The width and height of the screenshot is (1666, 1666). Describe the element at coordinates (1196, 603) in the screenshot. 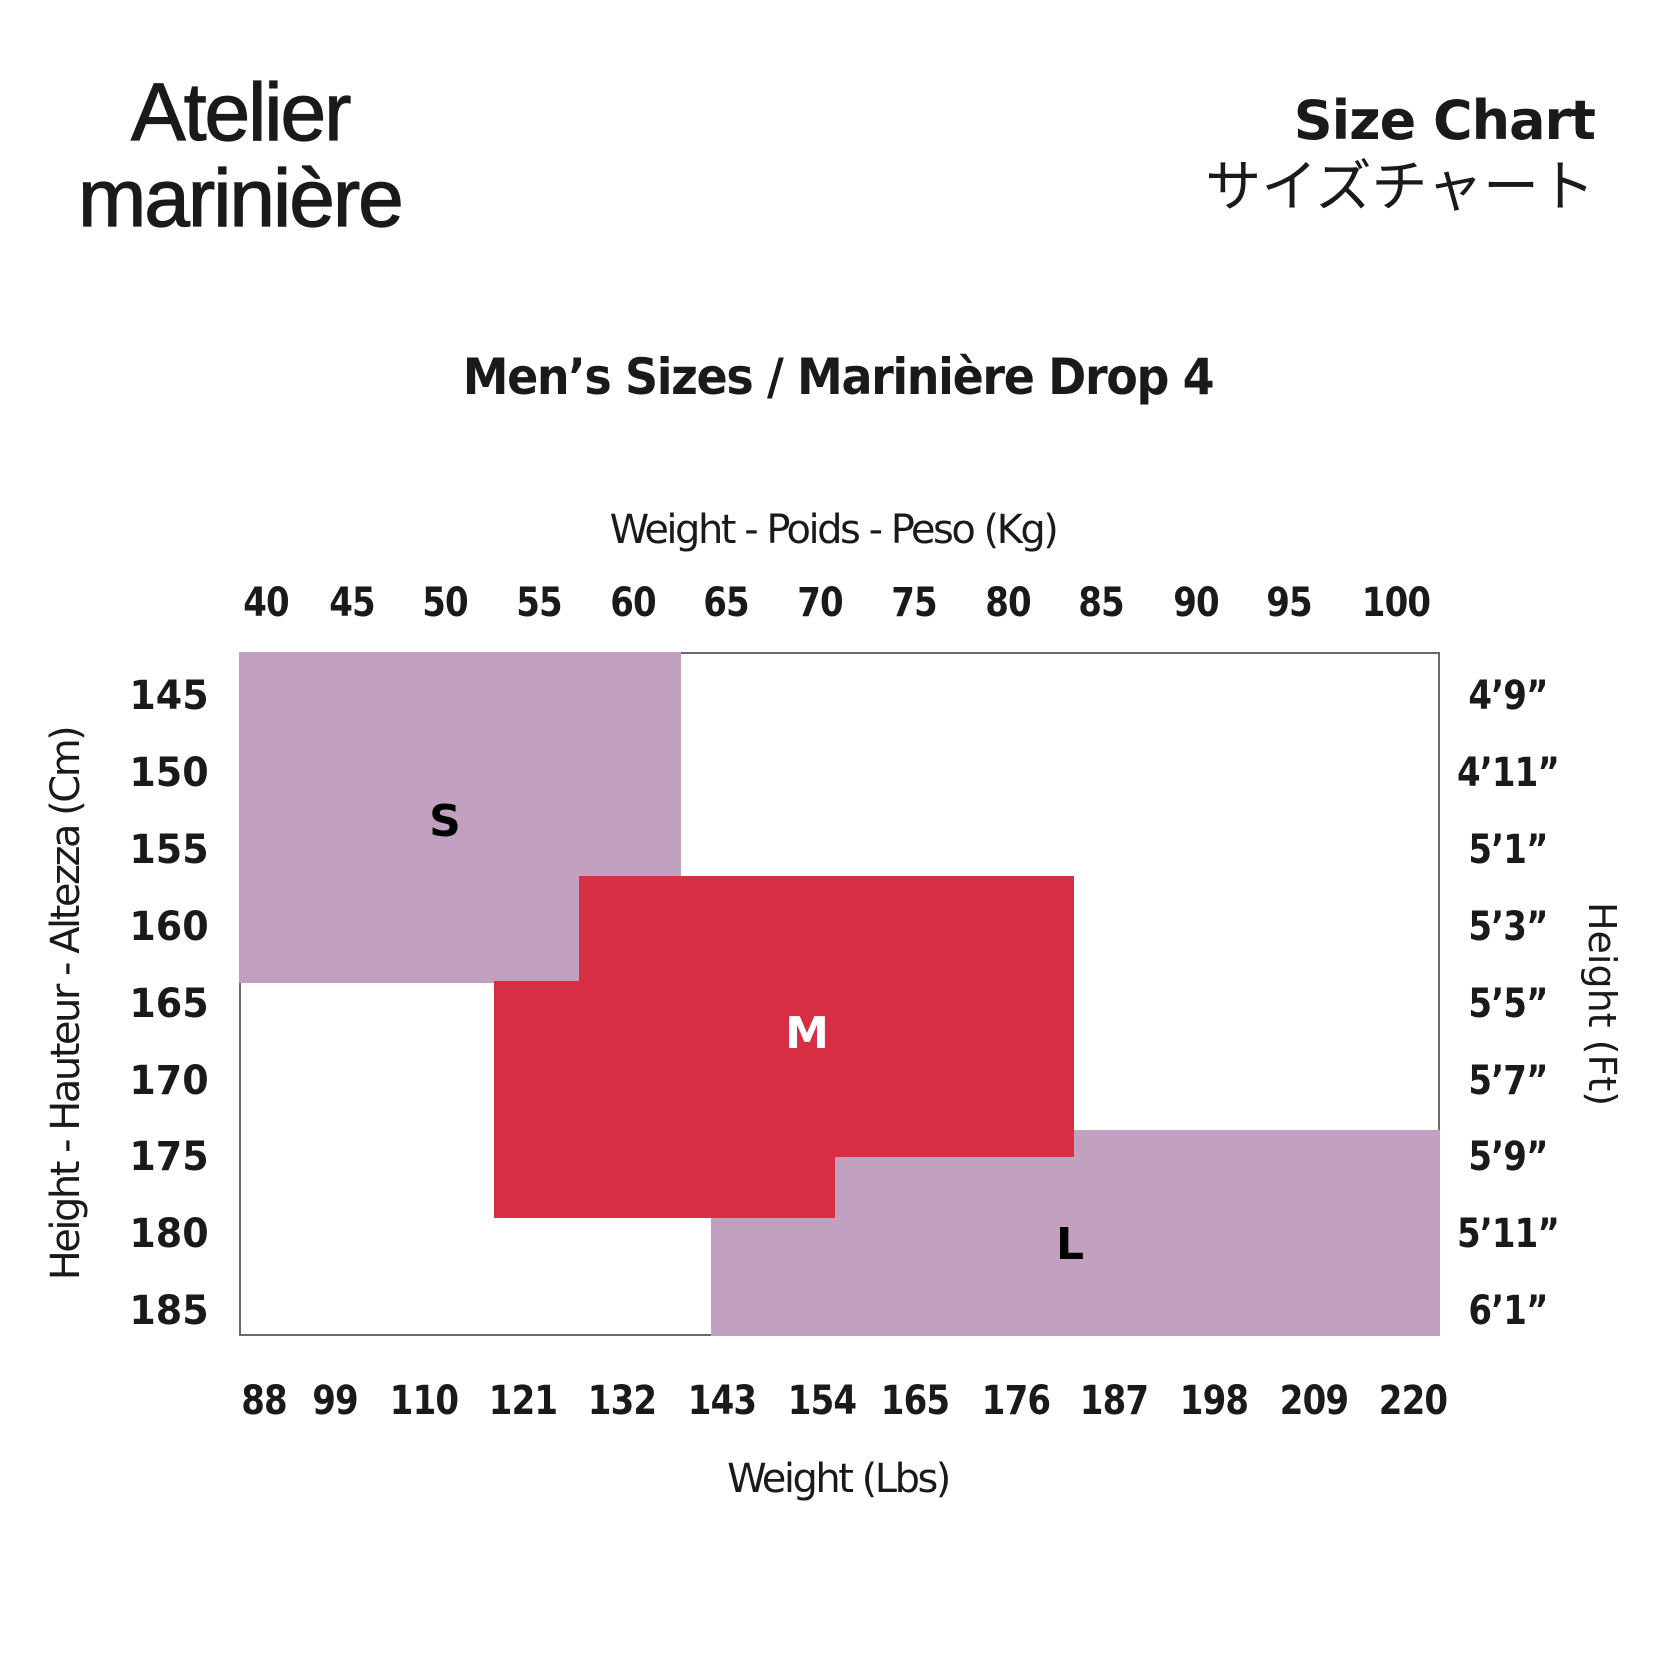

I see `kg-tick: 90` at that location.